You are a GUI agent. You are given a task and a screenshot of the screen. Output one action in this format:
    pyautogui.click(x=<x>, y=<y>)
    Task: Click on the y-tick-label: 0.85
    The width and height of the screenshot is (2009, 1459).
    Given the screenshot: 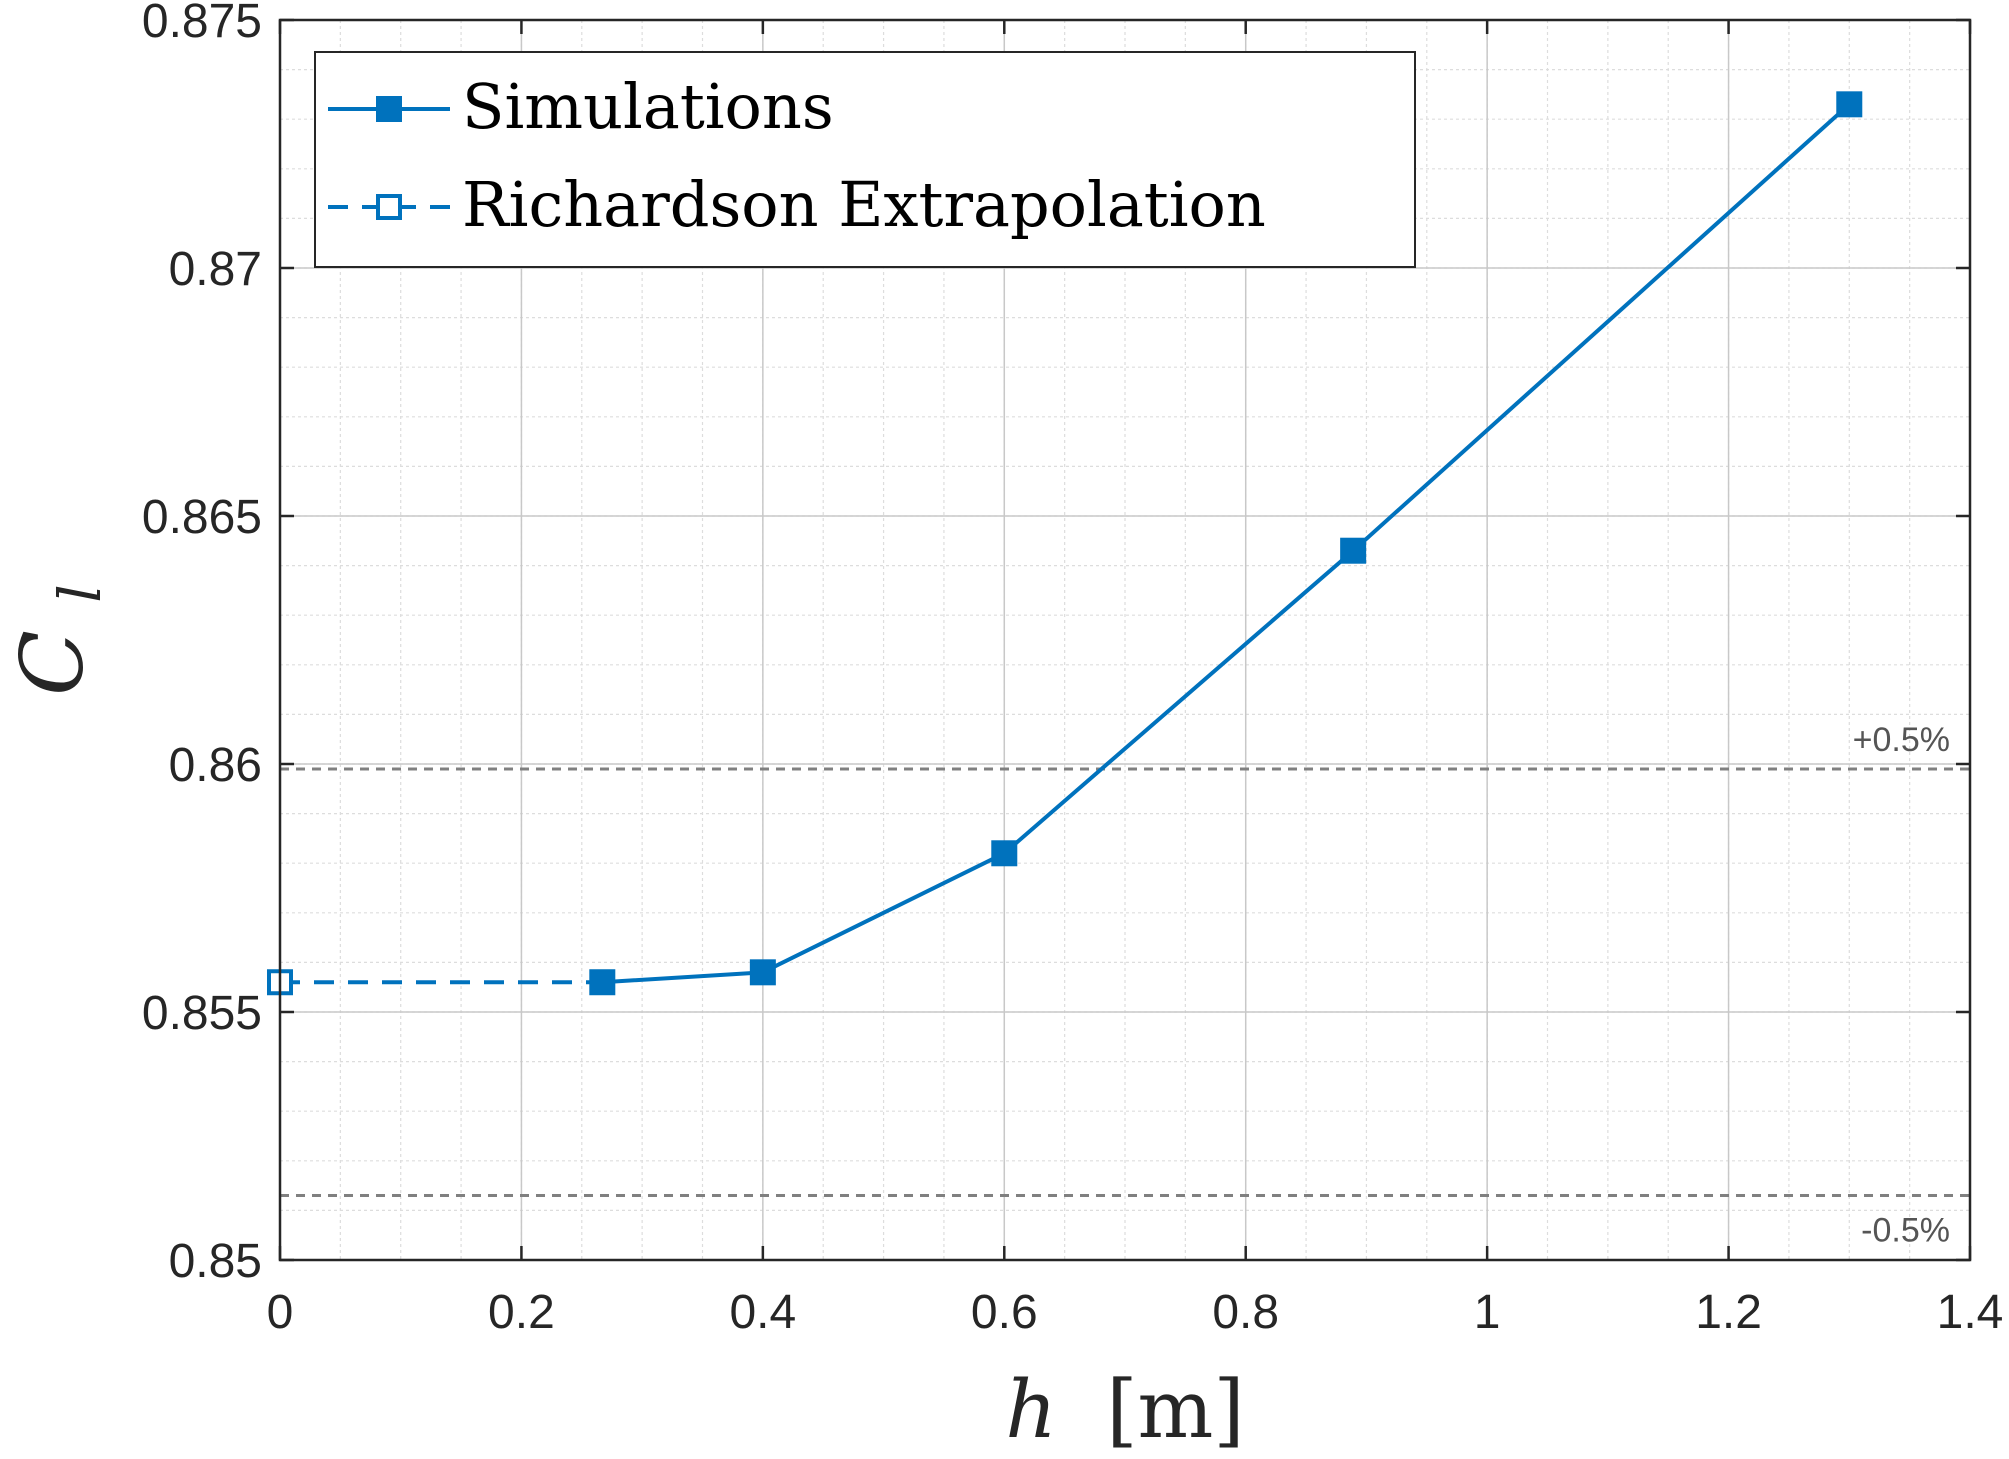 What is the action you would take?
    pyautogui.click(x=215, y=1261)
    